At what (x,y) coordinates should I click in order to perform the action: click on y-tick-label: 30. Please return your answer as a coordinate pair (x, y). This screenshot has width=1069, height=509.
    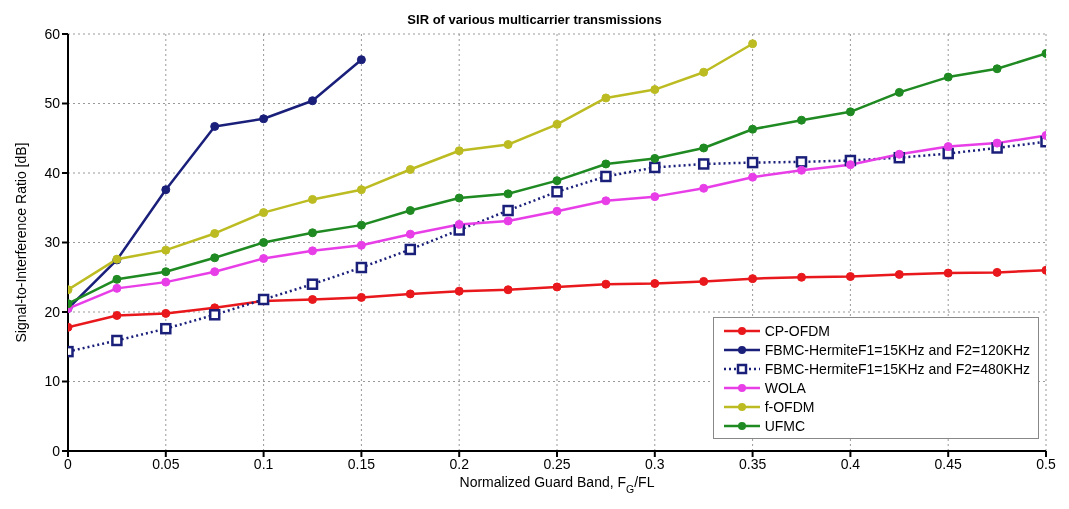
    Looking at the image, I should click on (52, 242).